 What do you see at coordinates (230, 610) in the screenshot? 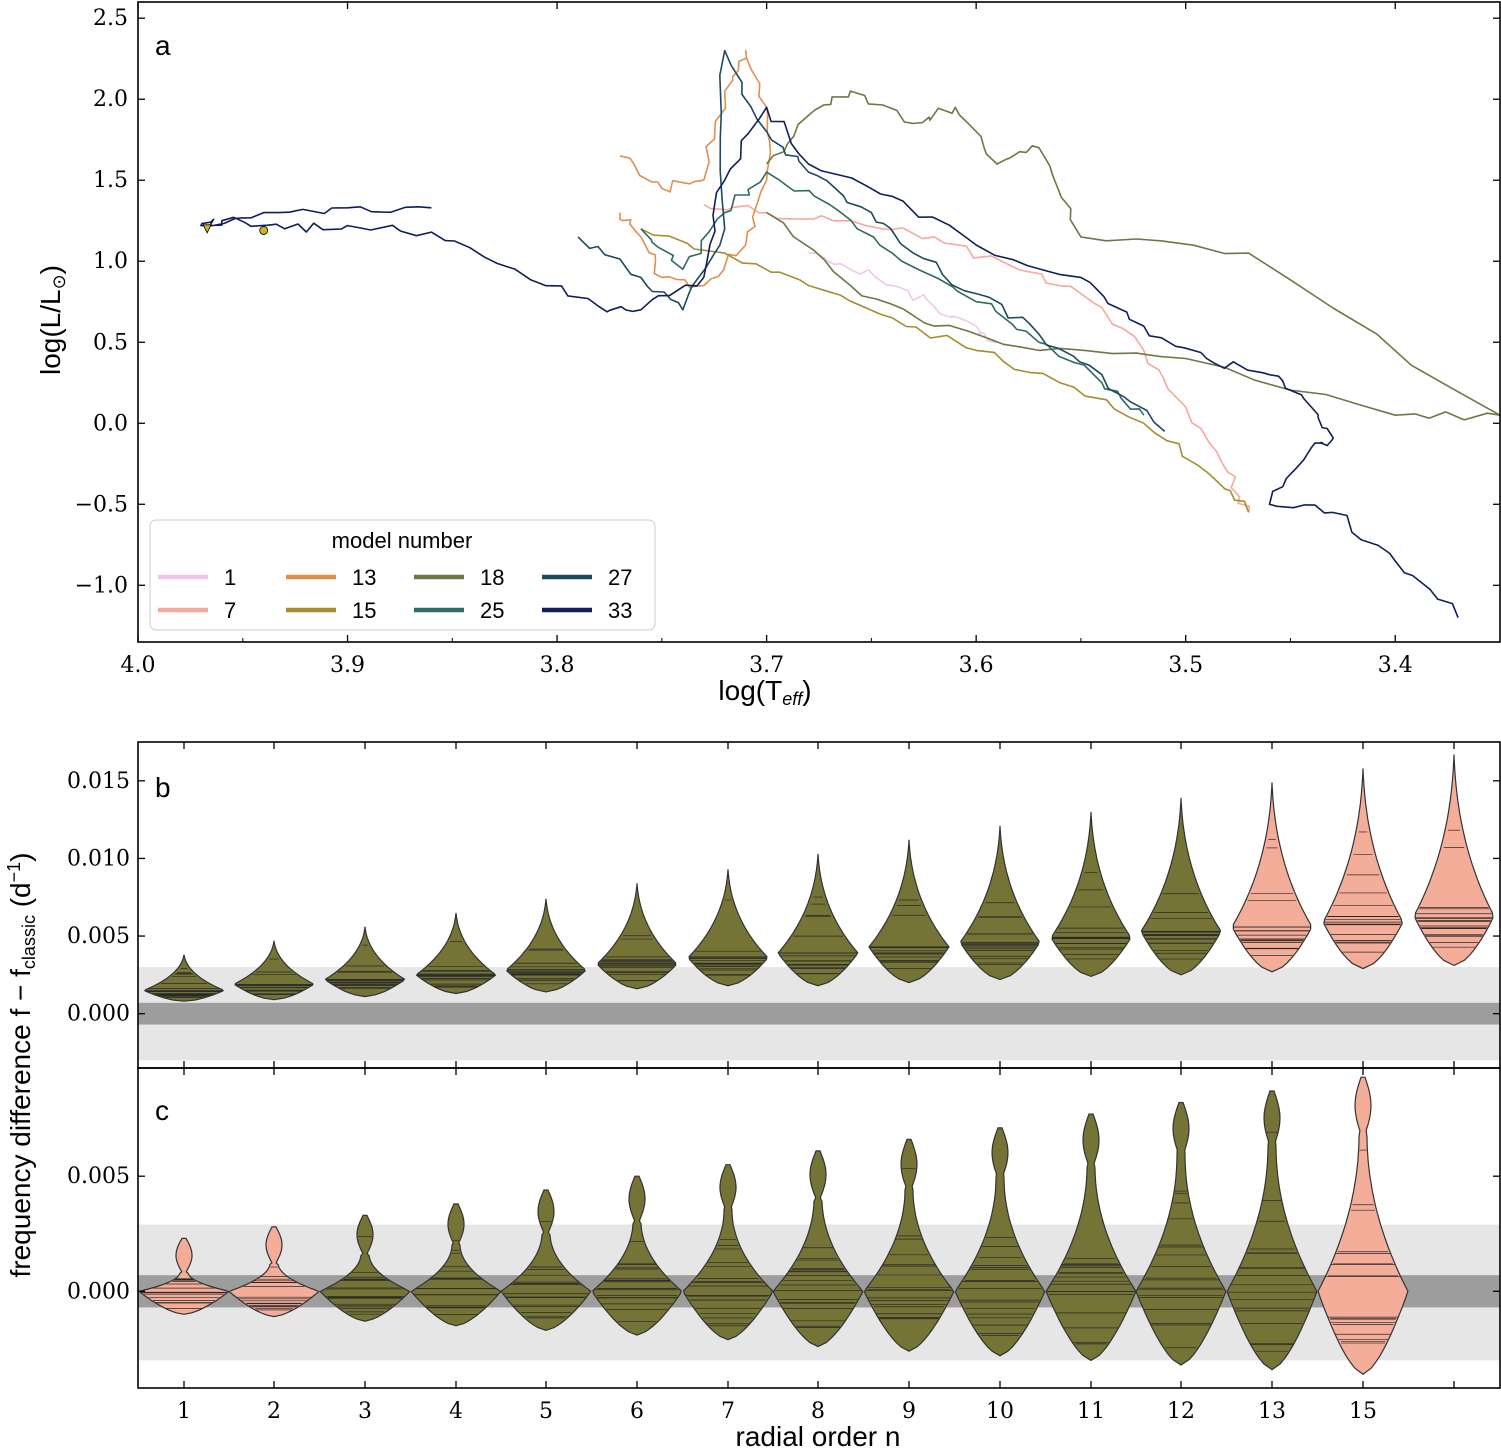
I see `legend-label-7: 7` at bounding box center [230, 610].